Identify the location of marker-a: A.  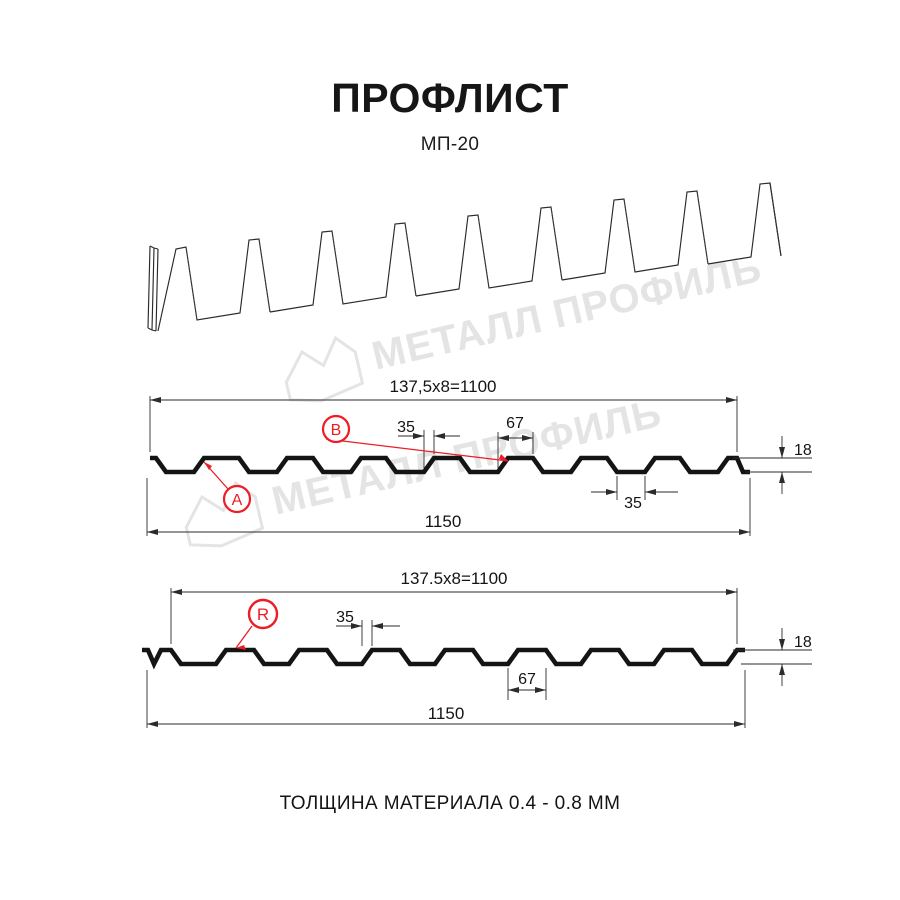
(227, 487).